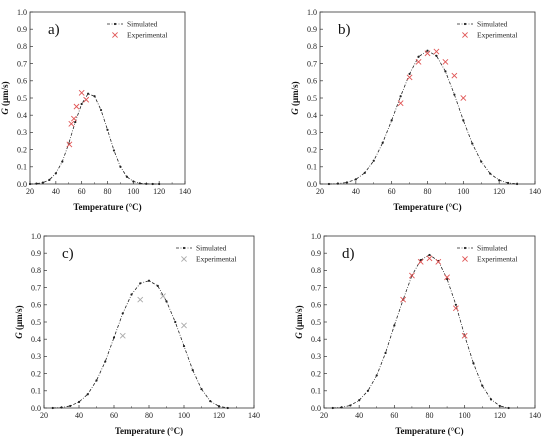 Image resolution: width=550 pixels, height=448 pixels. What do you see at coordinates (22, 63) in the screenshot?
I see `y-tick-label: 0.7` at bounding box center [22, 63].